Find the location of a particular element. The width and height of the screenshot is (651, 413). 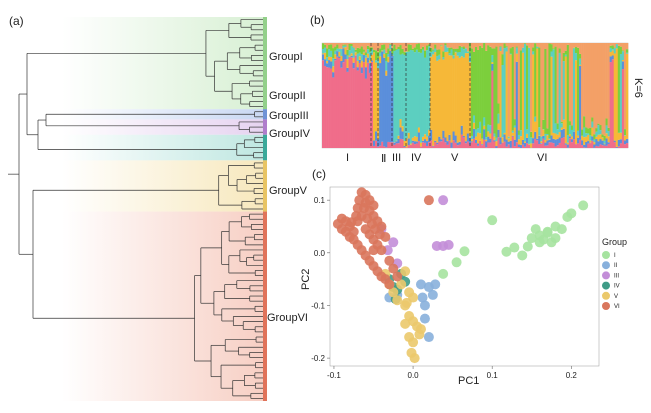

pca-point-group-II is located at coordinates (425, 305).